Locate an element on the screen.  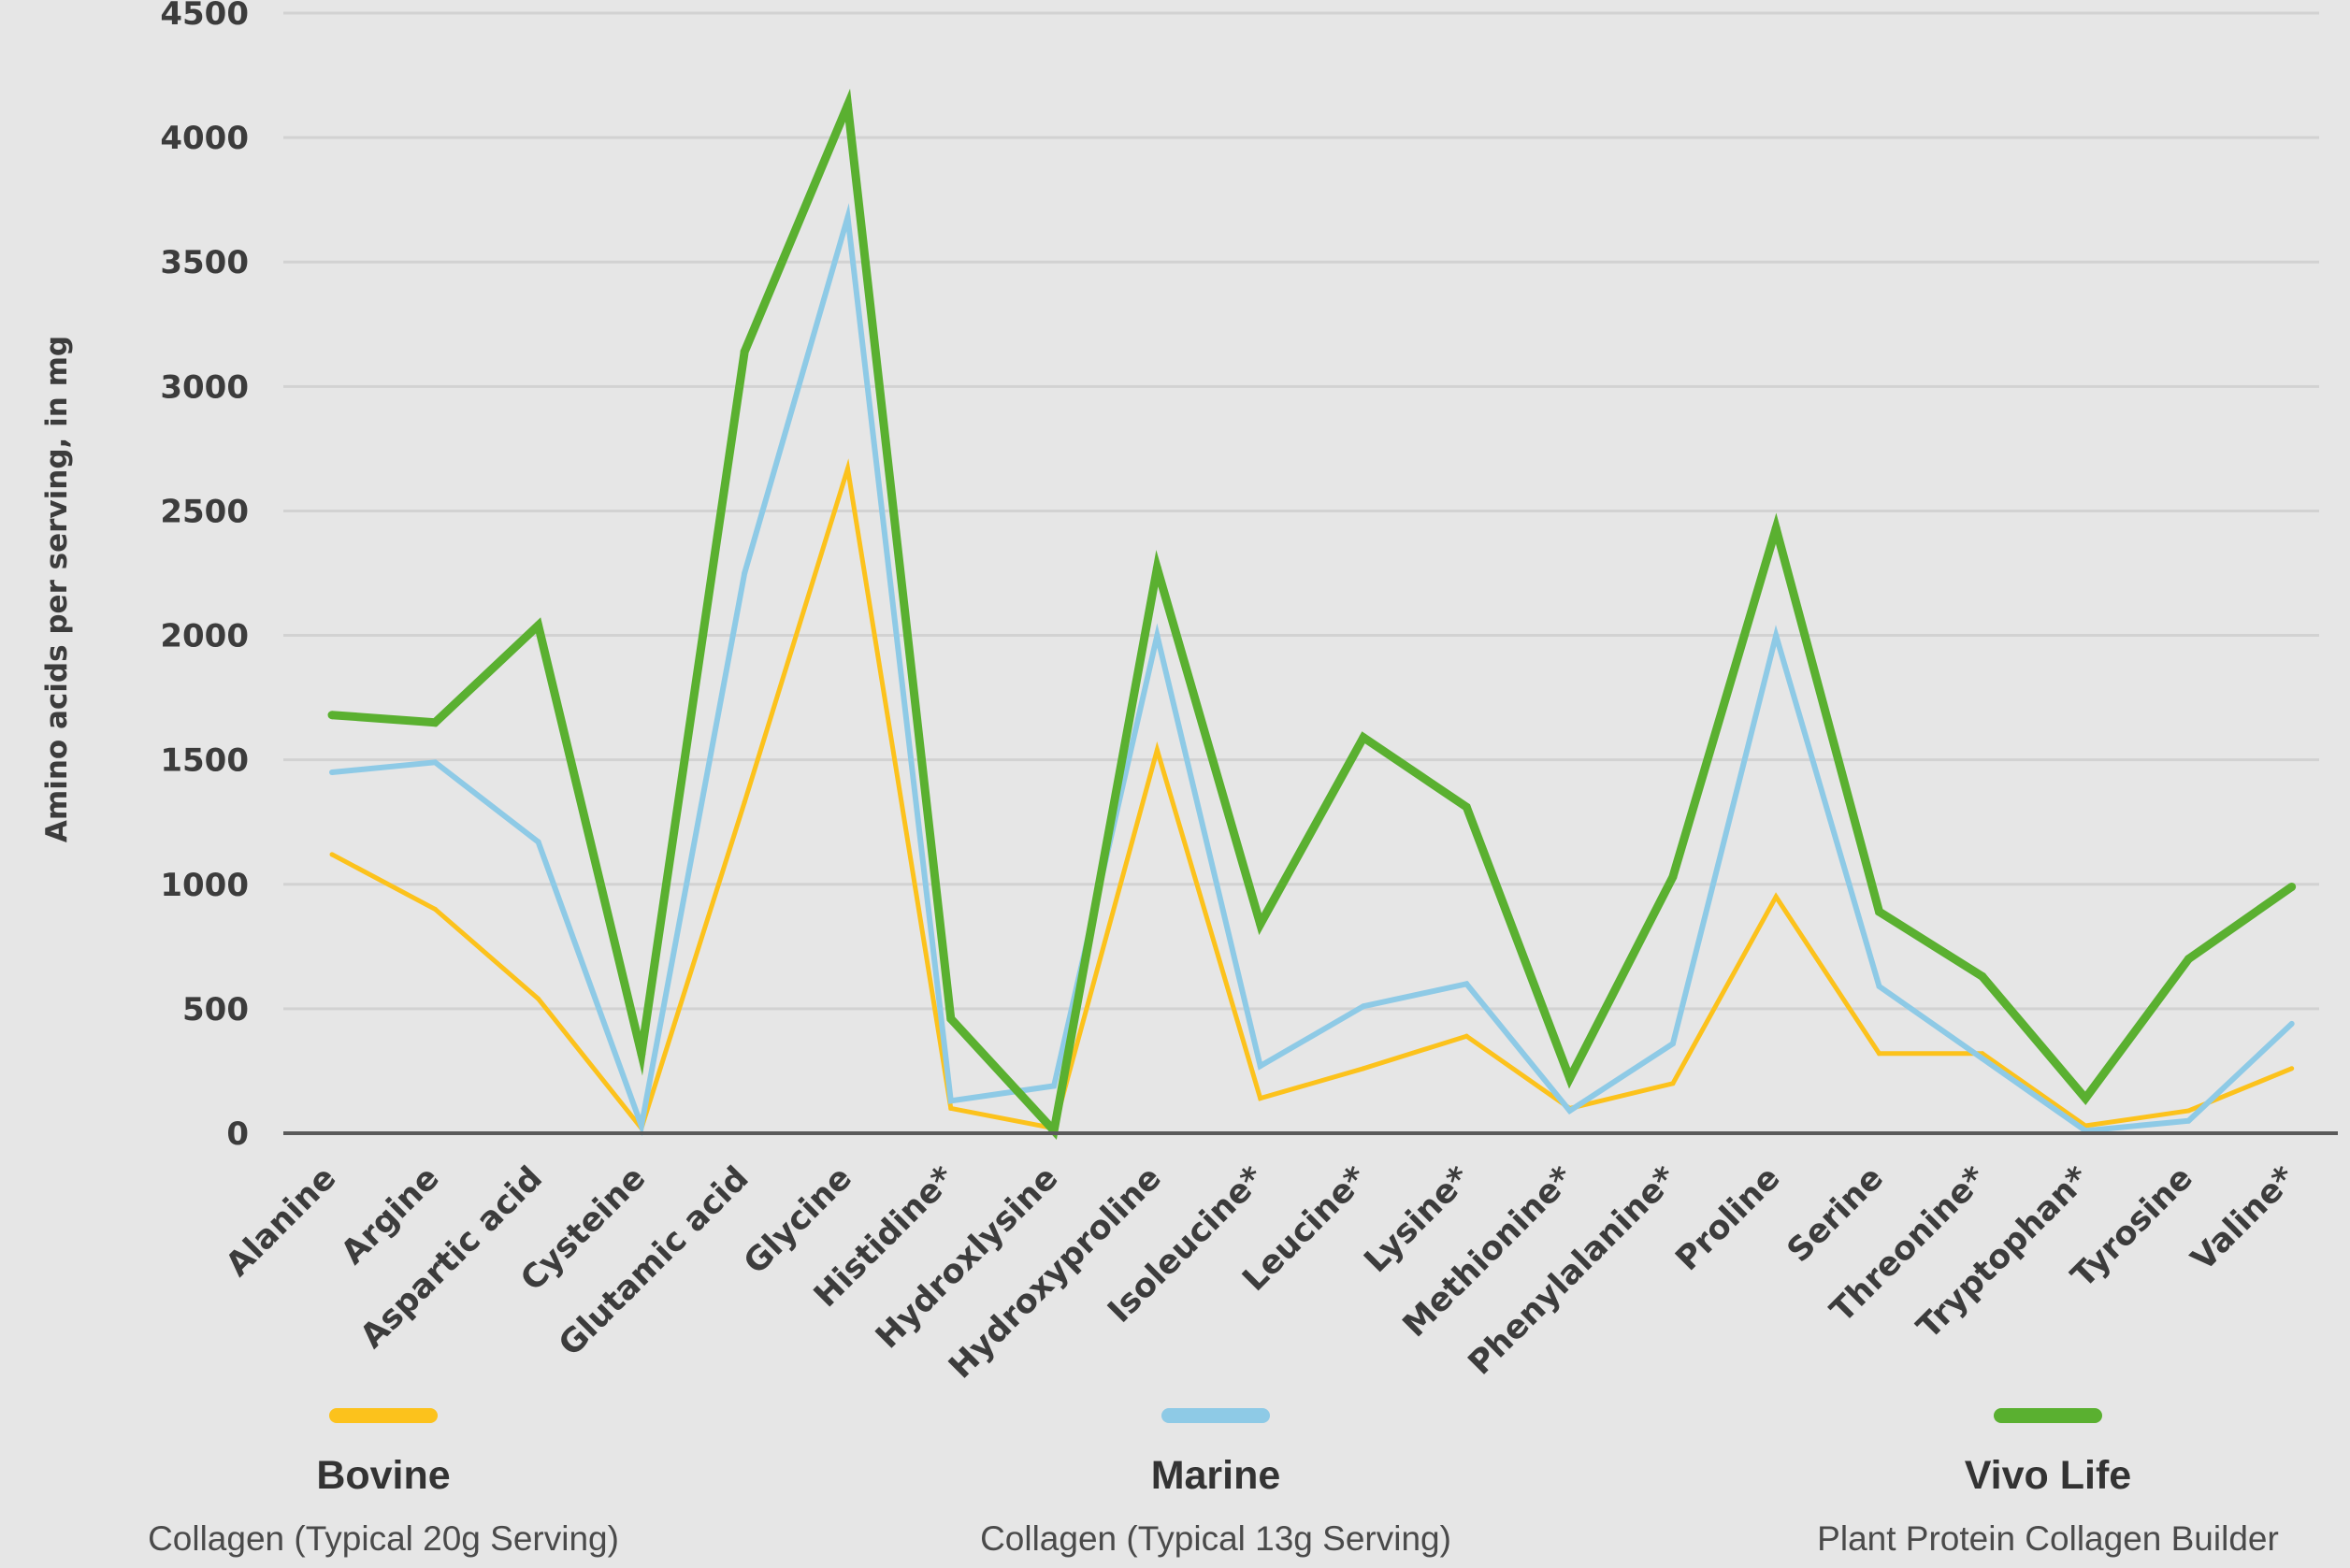
x-tick-label: Alanine is located at coordinates (281, 1221).